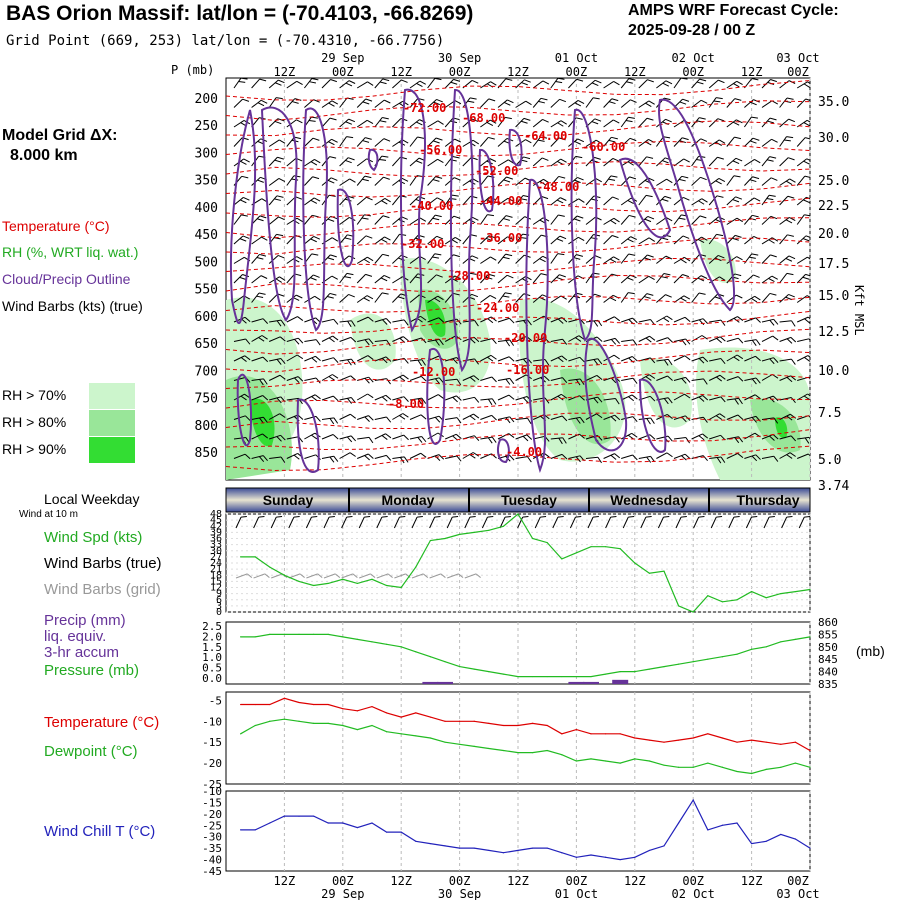  Describe the element at coordinates (751, 522) in the screenshot. I see `surface-wind-barb` at that location.